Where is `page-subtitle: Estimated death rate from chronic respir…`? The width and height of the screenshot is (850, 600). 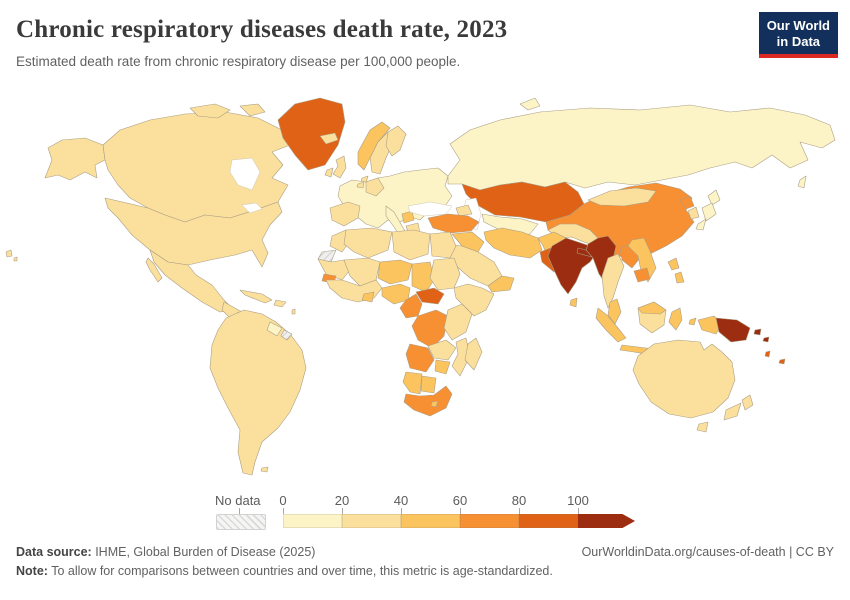 page-subtitle: Estimated death rate from chronic respir… is located at coordinates (238, 61).